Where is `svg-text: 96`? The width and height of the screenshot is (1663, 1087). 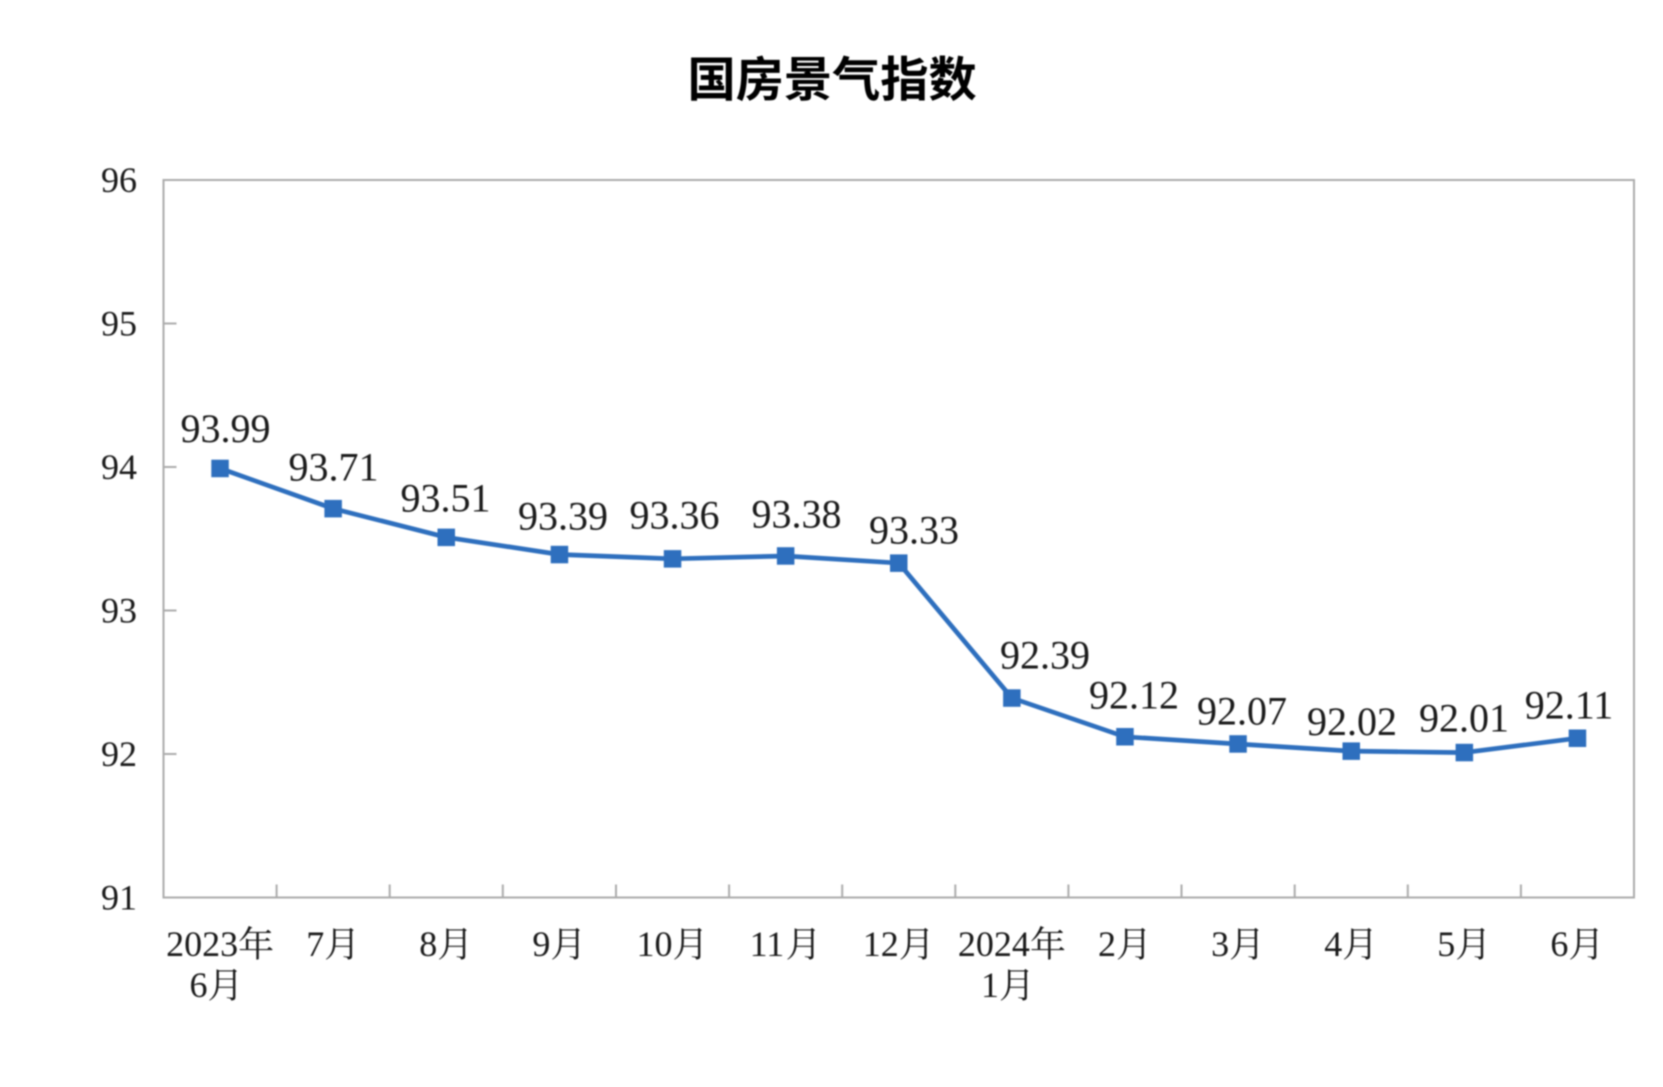
svg-text: 96 is located at coordinates (119, 180).